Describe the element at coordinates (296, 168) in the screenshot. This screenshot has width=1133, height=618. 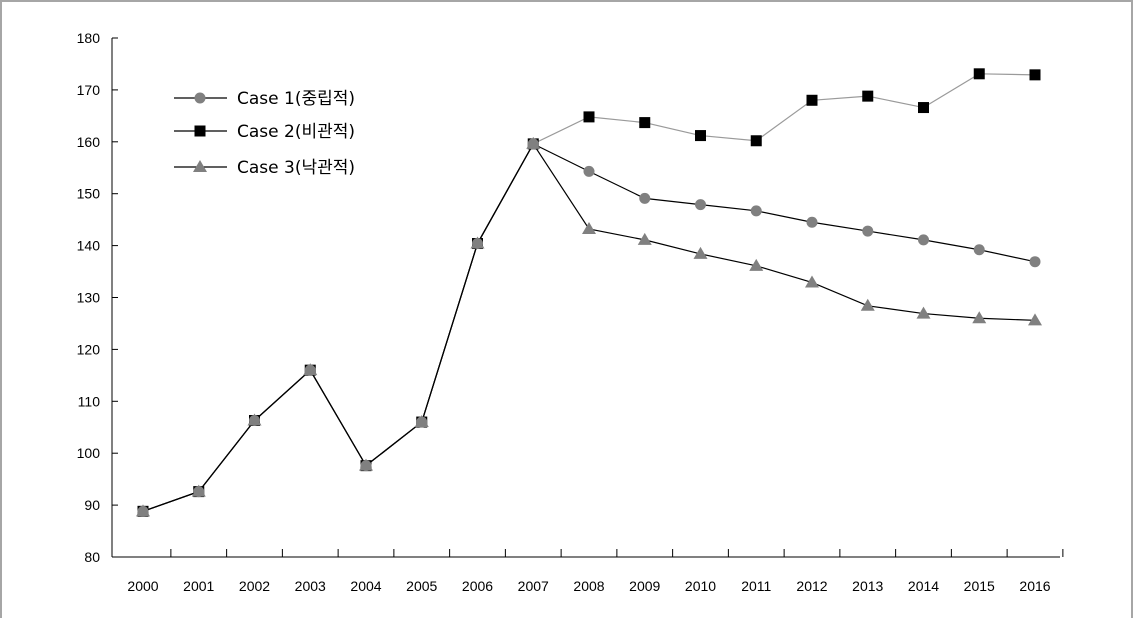
I see `legend-label: Case 3(낙관적)` at that location.